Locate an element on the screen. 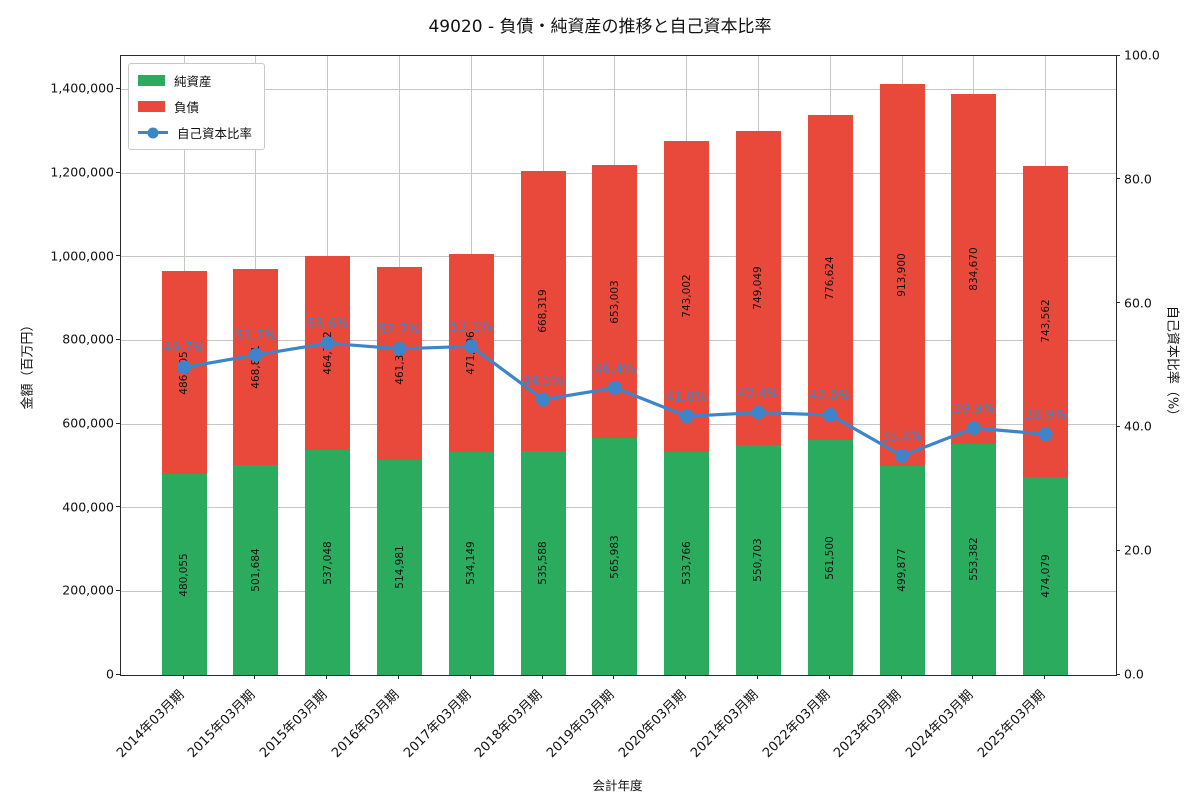  x-tick-label: 2022年03月期 is located at coordinates (796, 724).